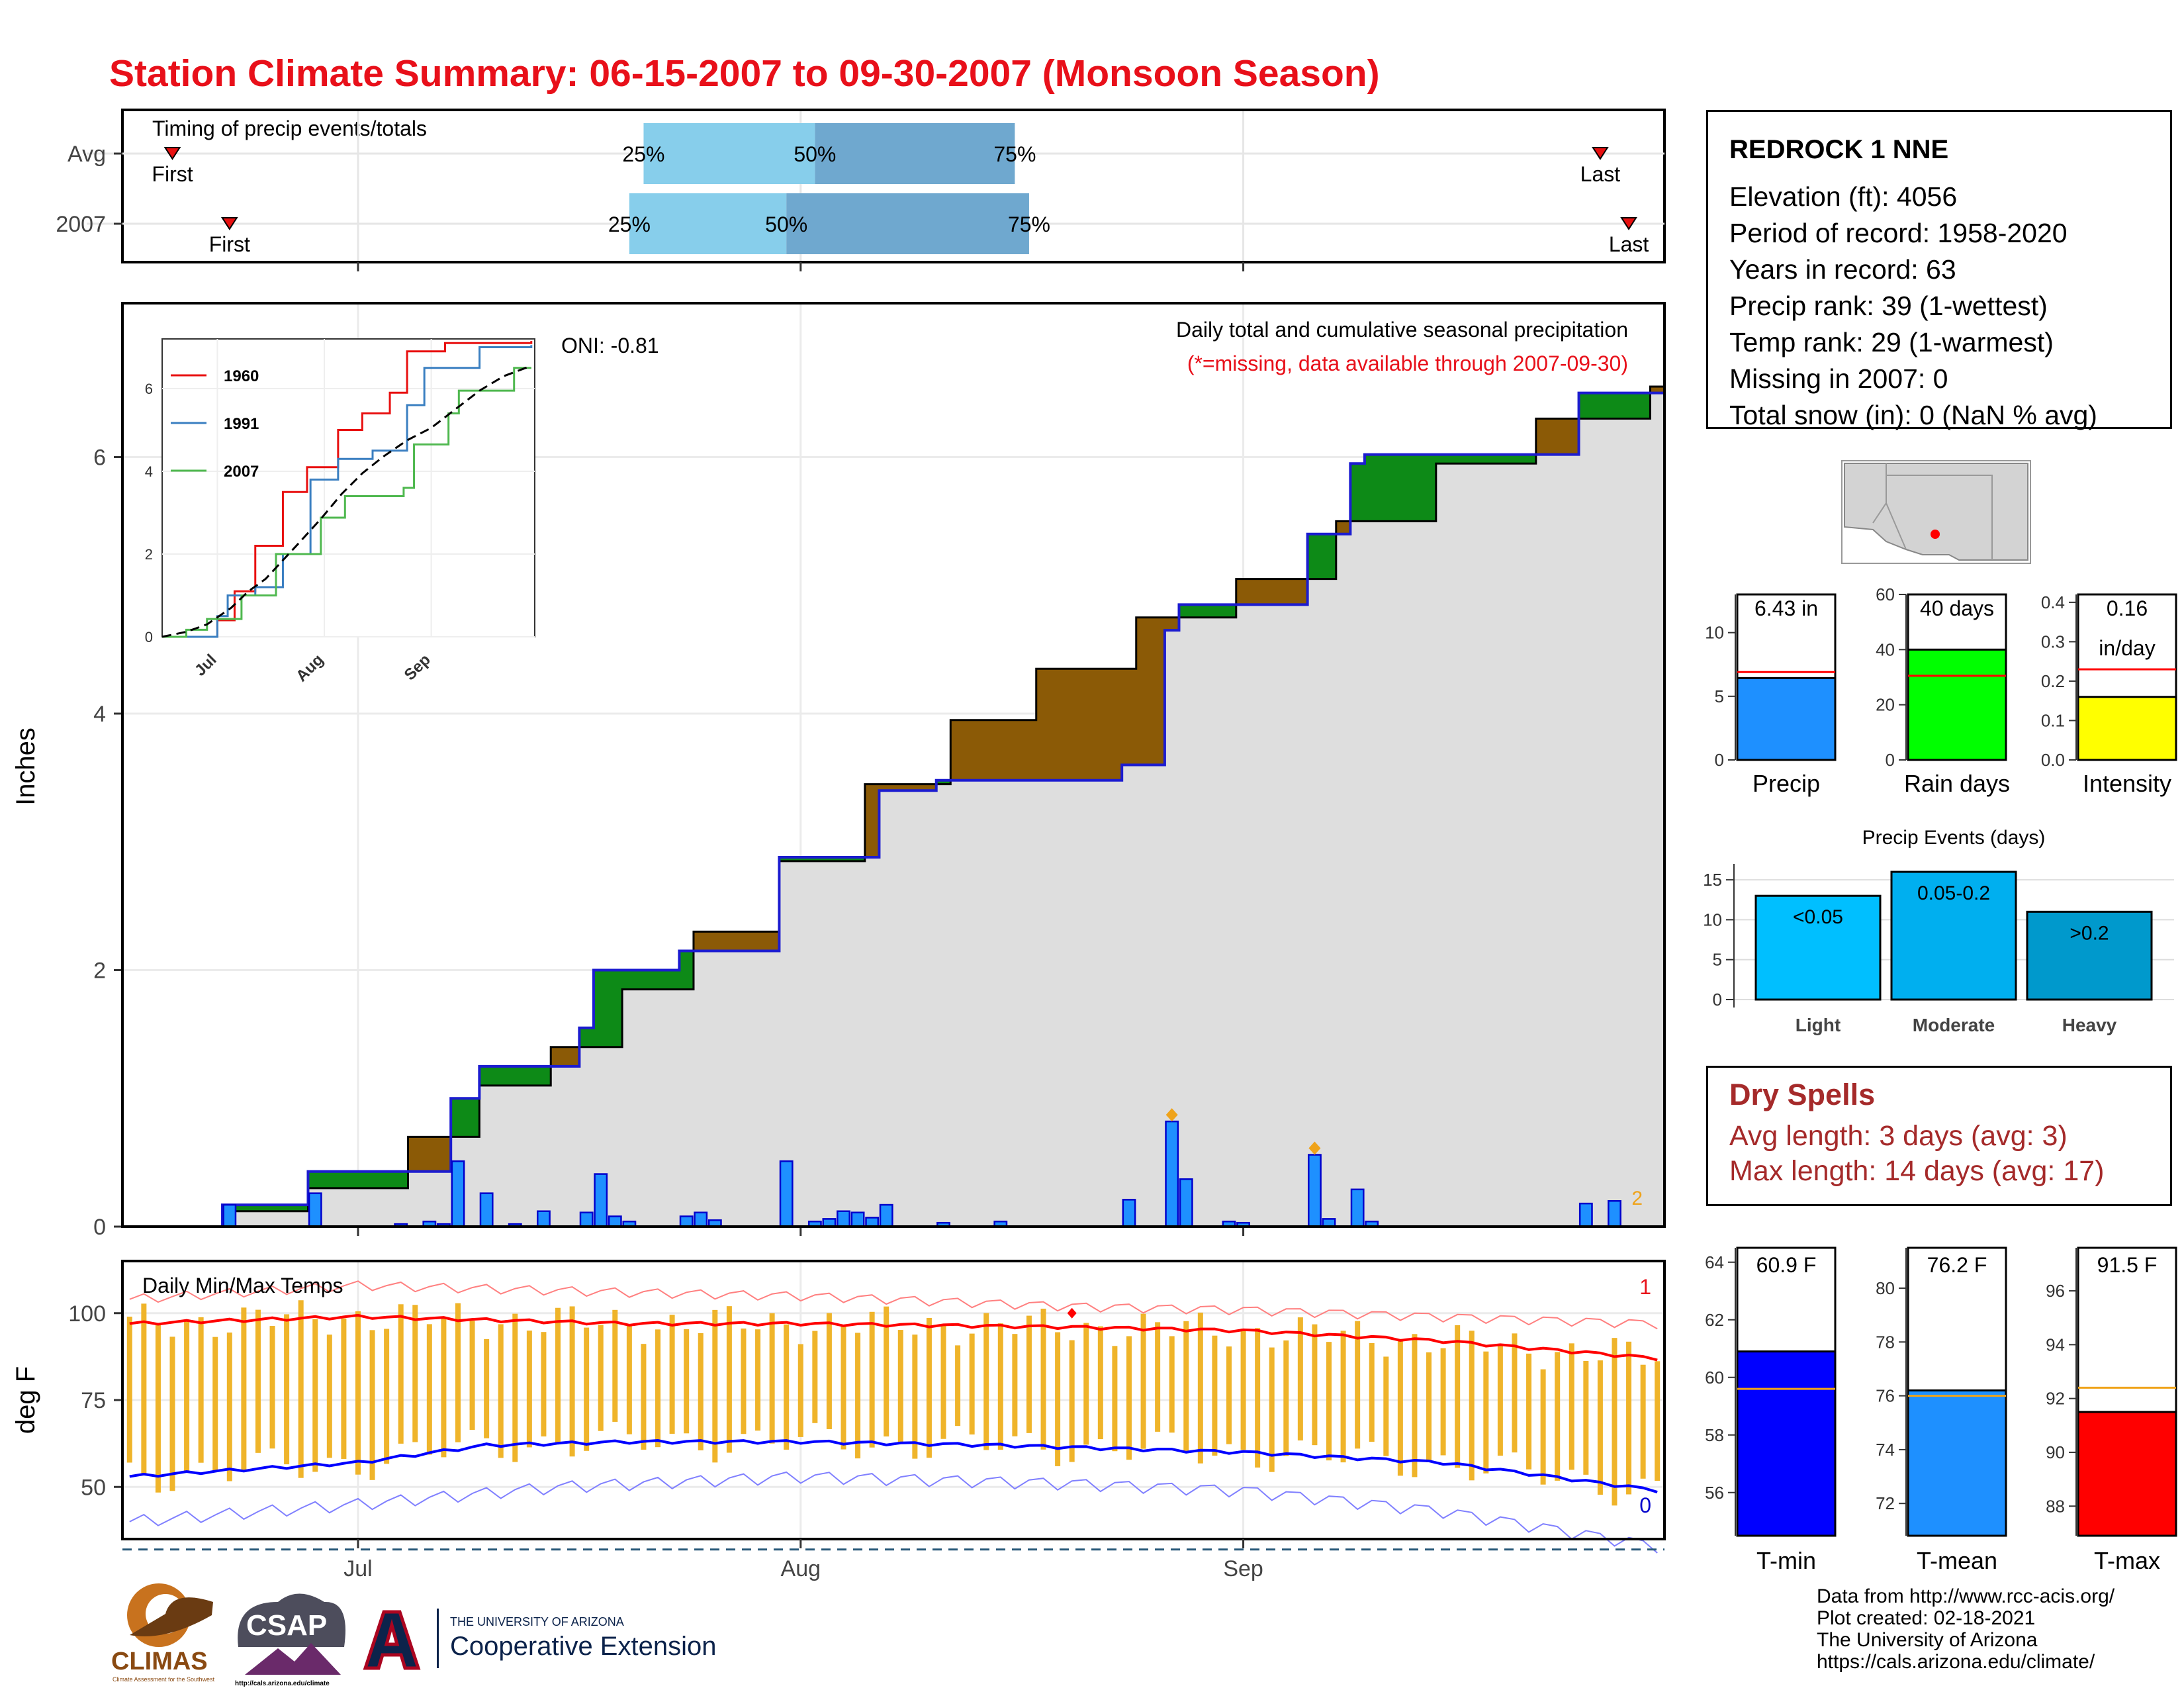  What do you see at coordinates (229, 244) in the screenshot?
I see `timing-first-label: First` at bounding box center [229, 244].